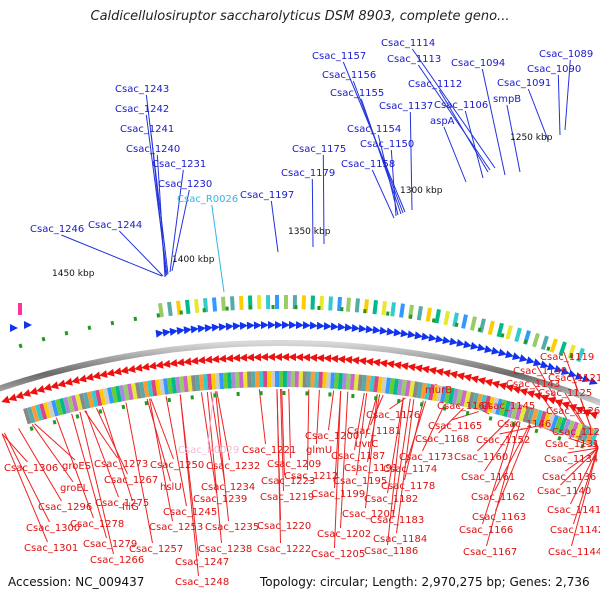  Describe the element at coordinates (438, 390) in the screenshot. I see `gene-label-murb: murB` at that location.